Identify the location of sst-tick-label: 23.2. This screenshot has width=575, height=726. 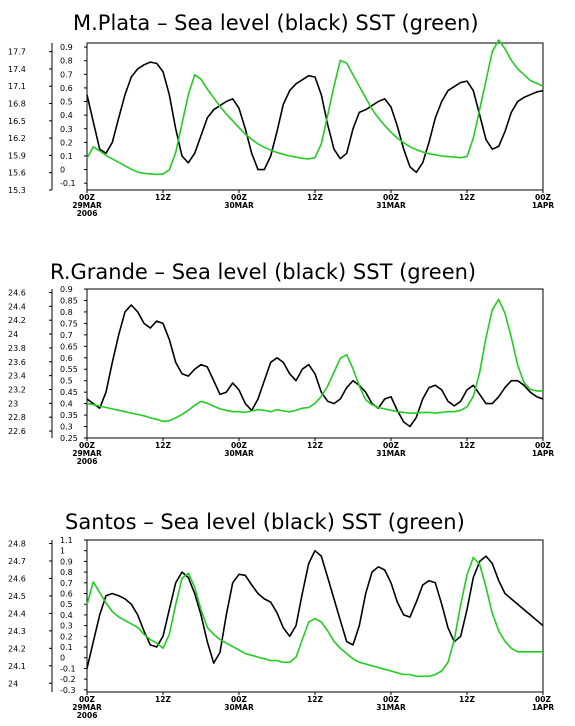
(17, 389).